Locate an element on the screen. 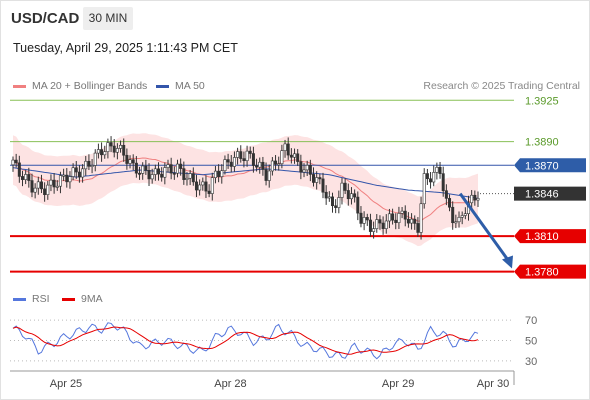 The height and width of the screenshot is (400, 590). research-credit: Research © 2025 Trading Central is located at coordinates (501, 86).